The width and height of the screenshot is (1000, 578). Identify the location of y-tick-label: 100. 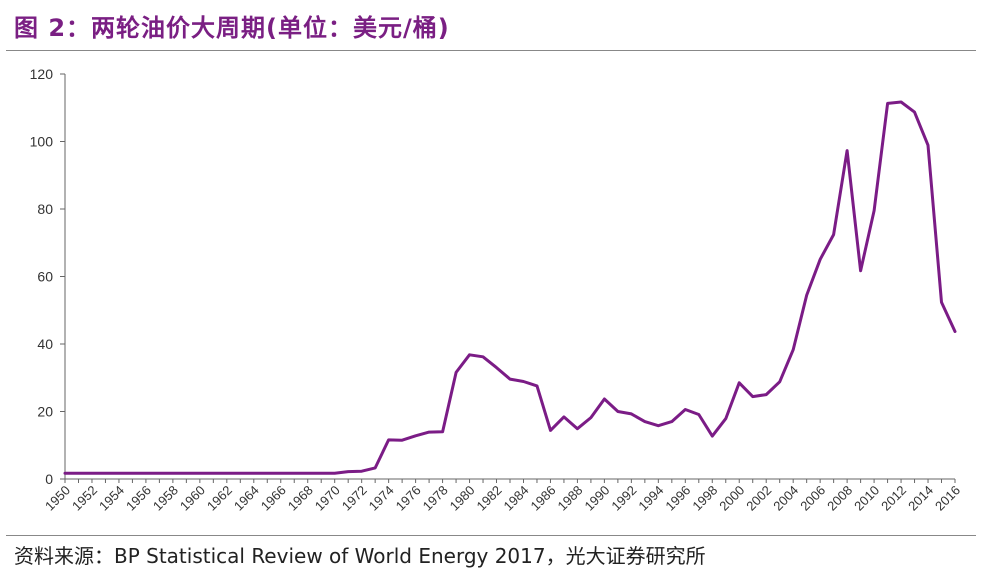
(42, 142).